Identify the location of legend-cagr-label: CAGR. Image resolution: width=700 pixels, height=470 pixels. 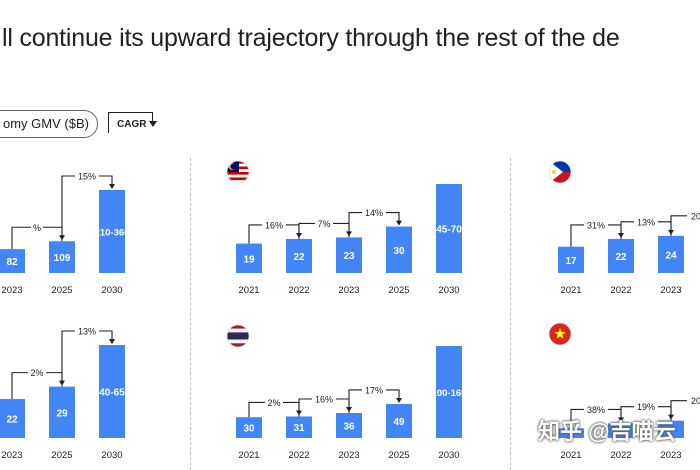
(130, 122).